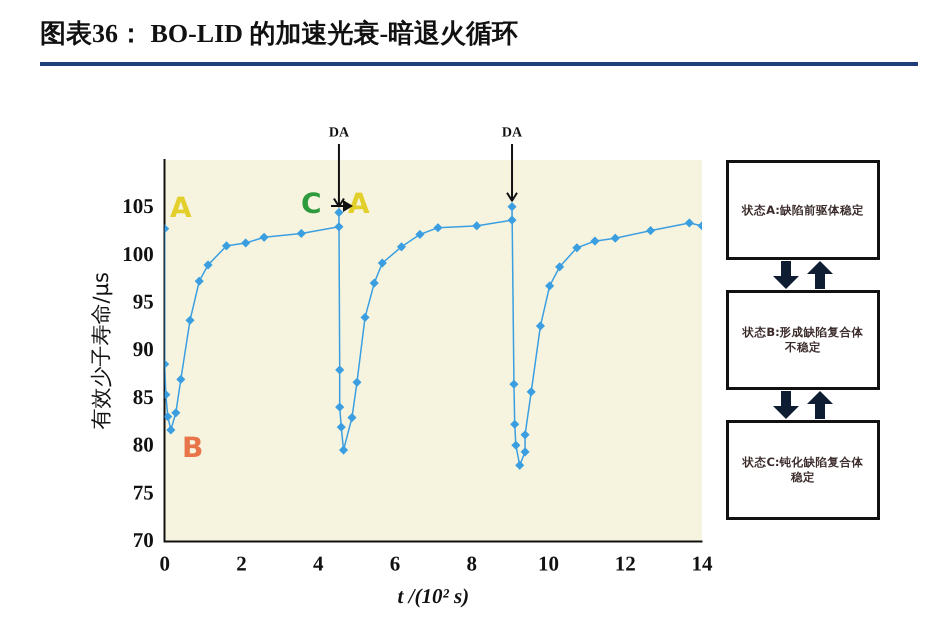 Image resolution: width=926 pixels, height=622 pixels. I want to click on y-tick-label: 95, so click(143, 302).